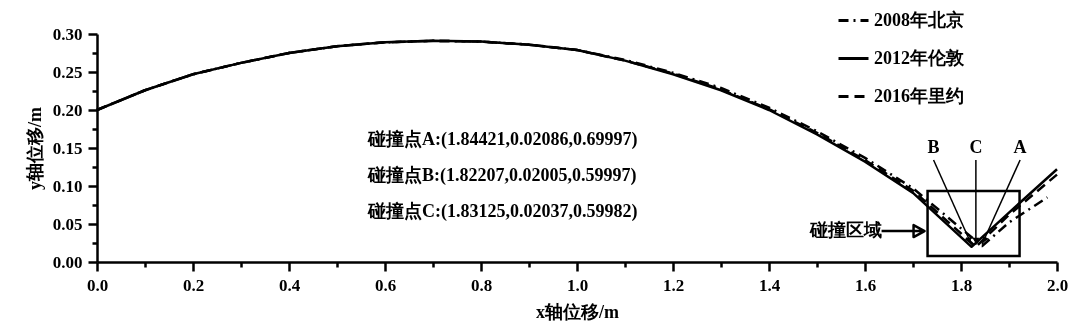 The image size is (1080, 330). Describe the element at coordinates (481, 285) in the screenshot. I see `x-tick-label: 0.8` at that location.